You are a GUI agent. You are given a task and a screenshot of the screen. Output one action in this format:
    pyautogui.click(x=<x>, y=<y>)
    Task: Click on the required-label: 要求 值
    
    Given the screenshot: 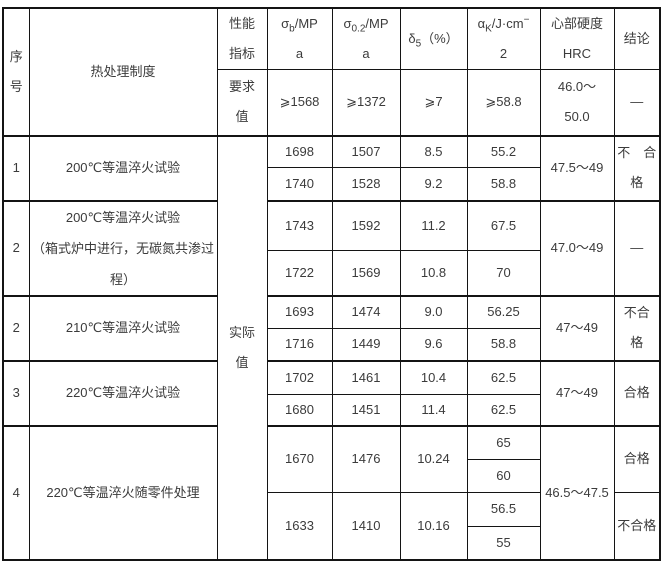 What is the action you would take?
    pyautogui.click(x=242, y=102)
    